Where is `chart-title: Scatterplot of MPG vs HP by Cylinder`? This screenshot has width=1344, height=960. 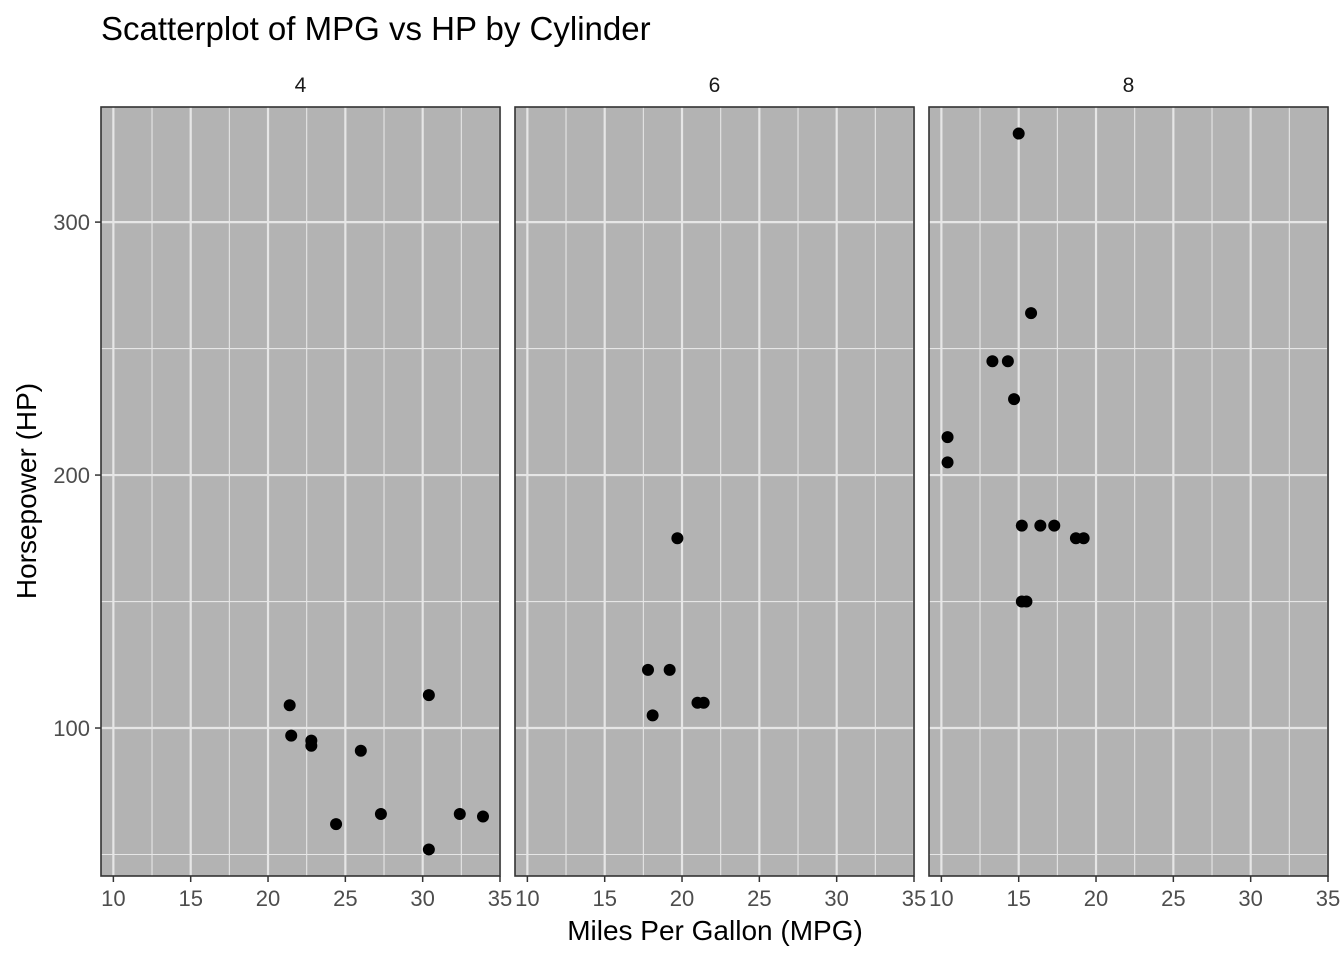 chart-title: Scatterplot of MPG vs HP by Cylinder is located at coordinates (376, 28).